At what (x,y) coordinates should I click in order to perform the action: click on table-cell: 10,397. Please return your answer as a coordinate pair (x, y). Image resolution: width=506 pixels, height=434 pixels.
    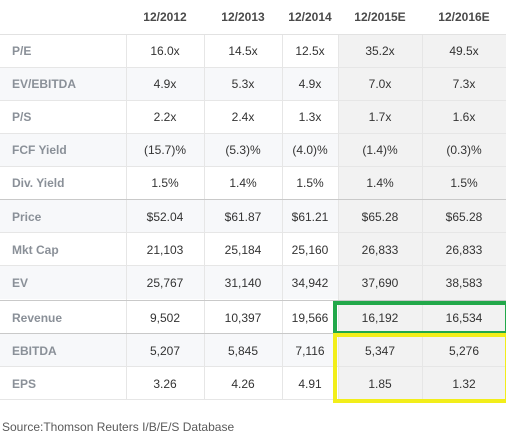
    Looking at the image, I should click on (243, 317).